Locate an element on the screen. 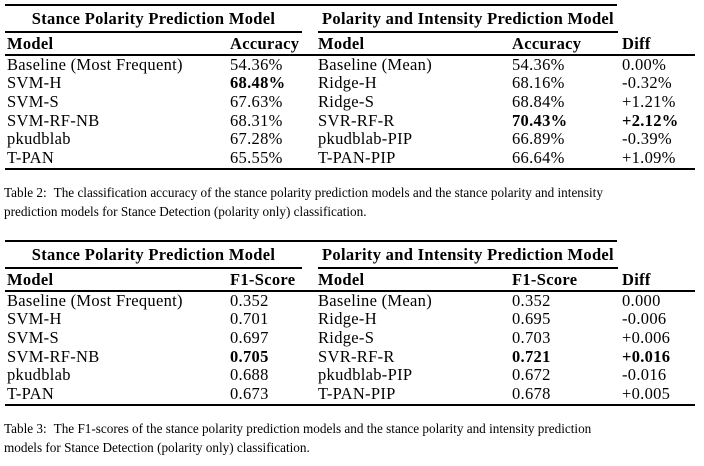 The width and height of the screenshot is (704, 466). table-row: SVM-RF-NB 0.705 SVR-RF-R 0.721 +0.016 is located at coordinates (350, 356).